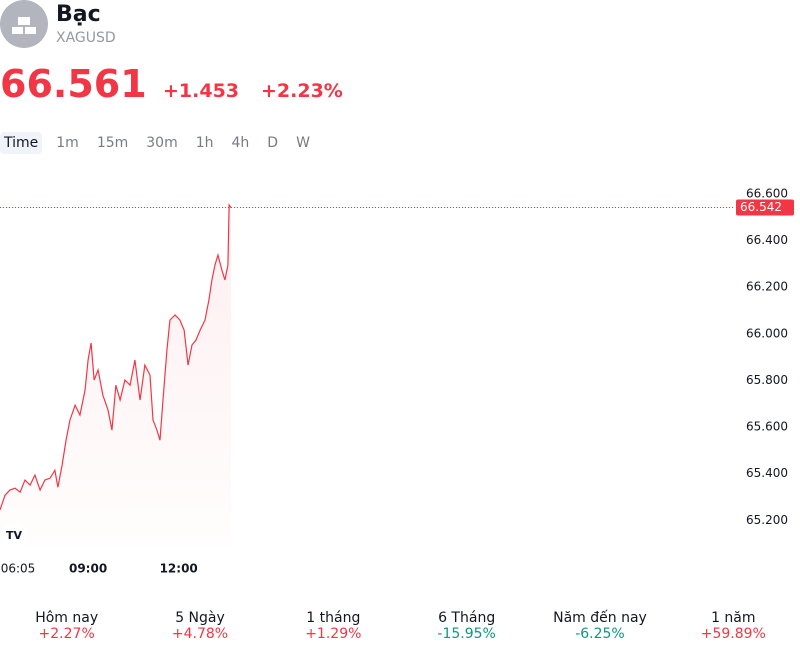 This screenshot has height=658, width=800. Describe the element at coordinates (767, 473) in the screenshot. I see `y-tick-label: 65.400` at that location.